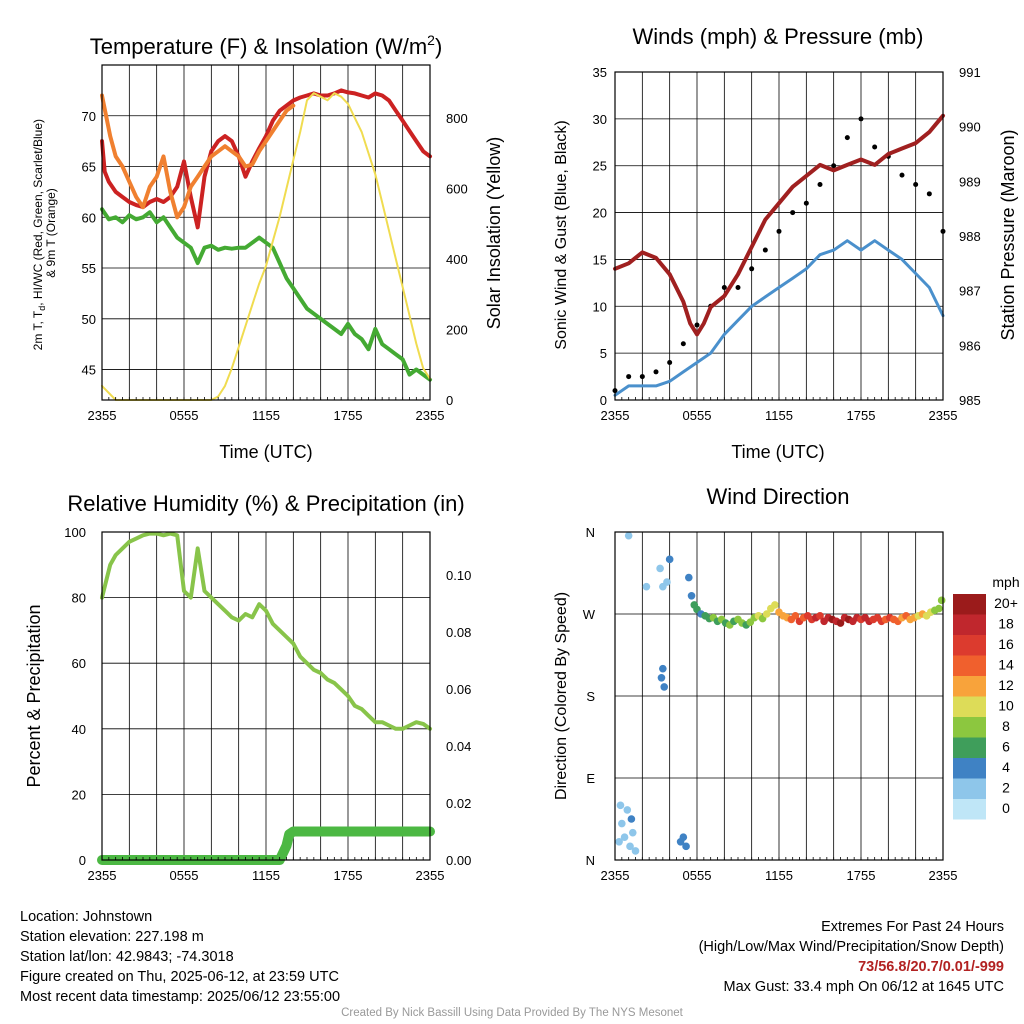  Describe the element at coordinates (265, 452) in the screenshot. I see `temperature-xlabel: Time (UTC)` at that location.